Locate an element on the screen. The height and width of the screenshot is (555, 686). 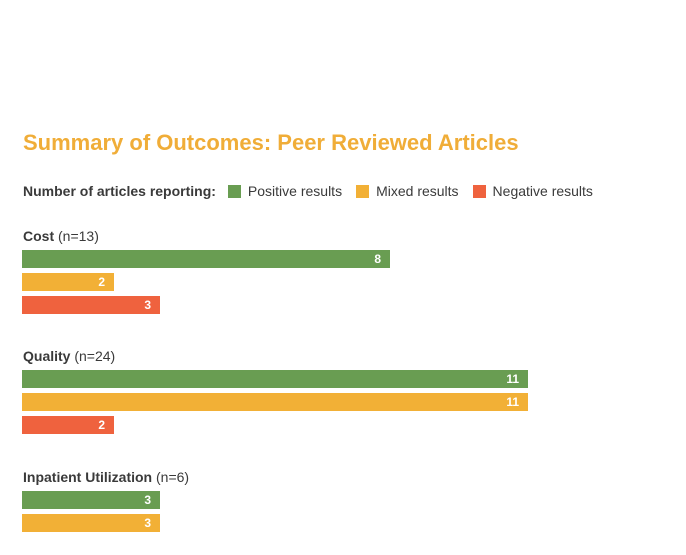
bar-positive: 11 is located at coordinates (275, 379).